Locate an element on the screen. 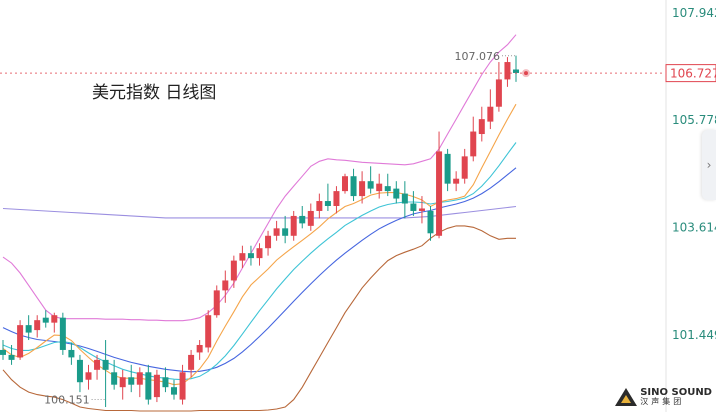  y-tick-label: 101.449 is located at coordinates (694, 335).